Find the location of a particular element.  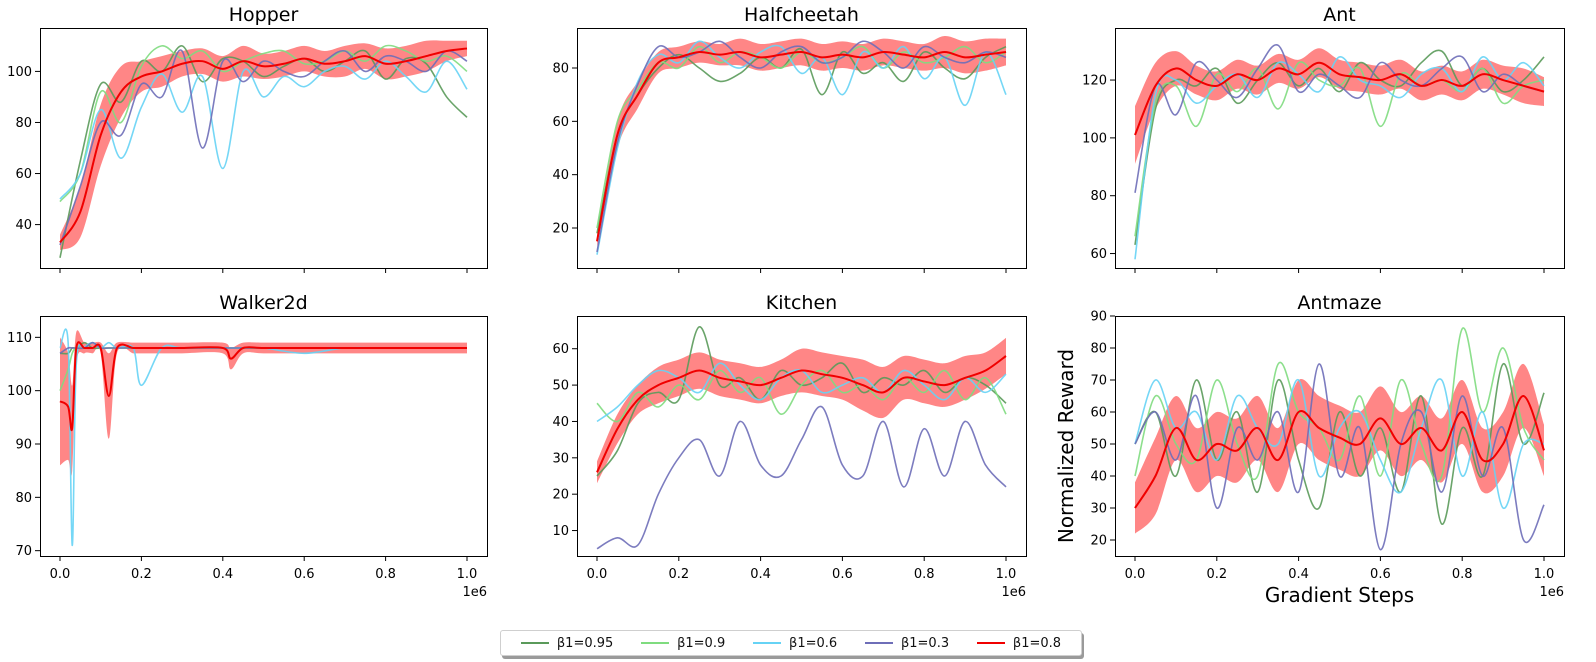

legend-item: β1=0.95 is located at coordinates (566, 643).